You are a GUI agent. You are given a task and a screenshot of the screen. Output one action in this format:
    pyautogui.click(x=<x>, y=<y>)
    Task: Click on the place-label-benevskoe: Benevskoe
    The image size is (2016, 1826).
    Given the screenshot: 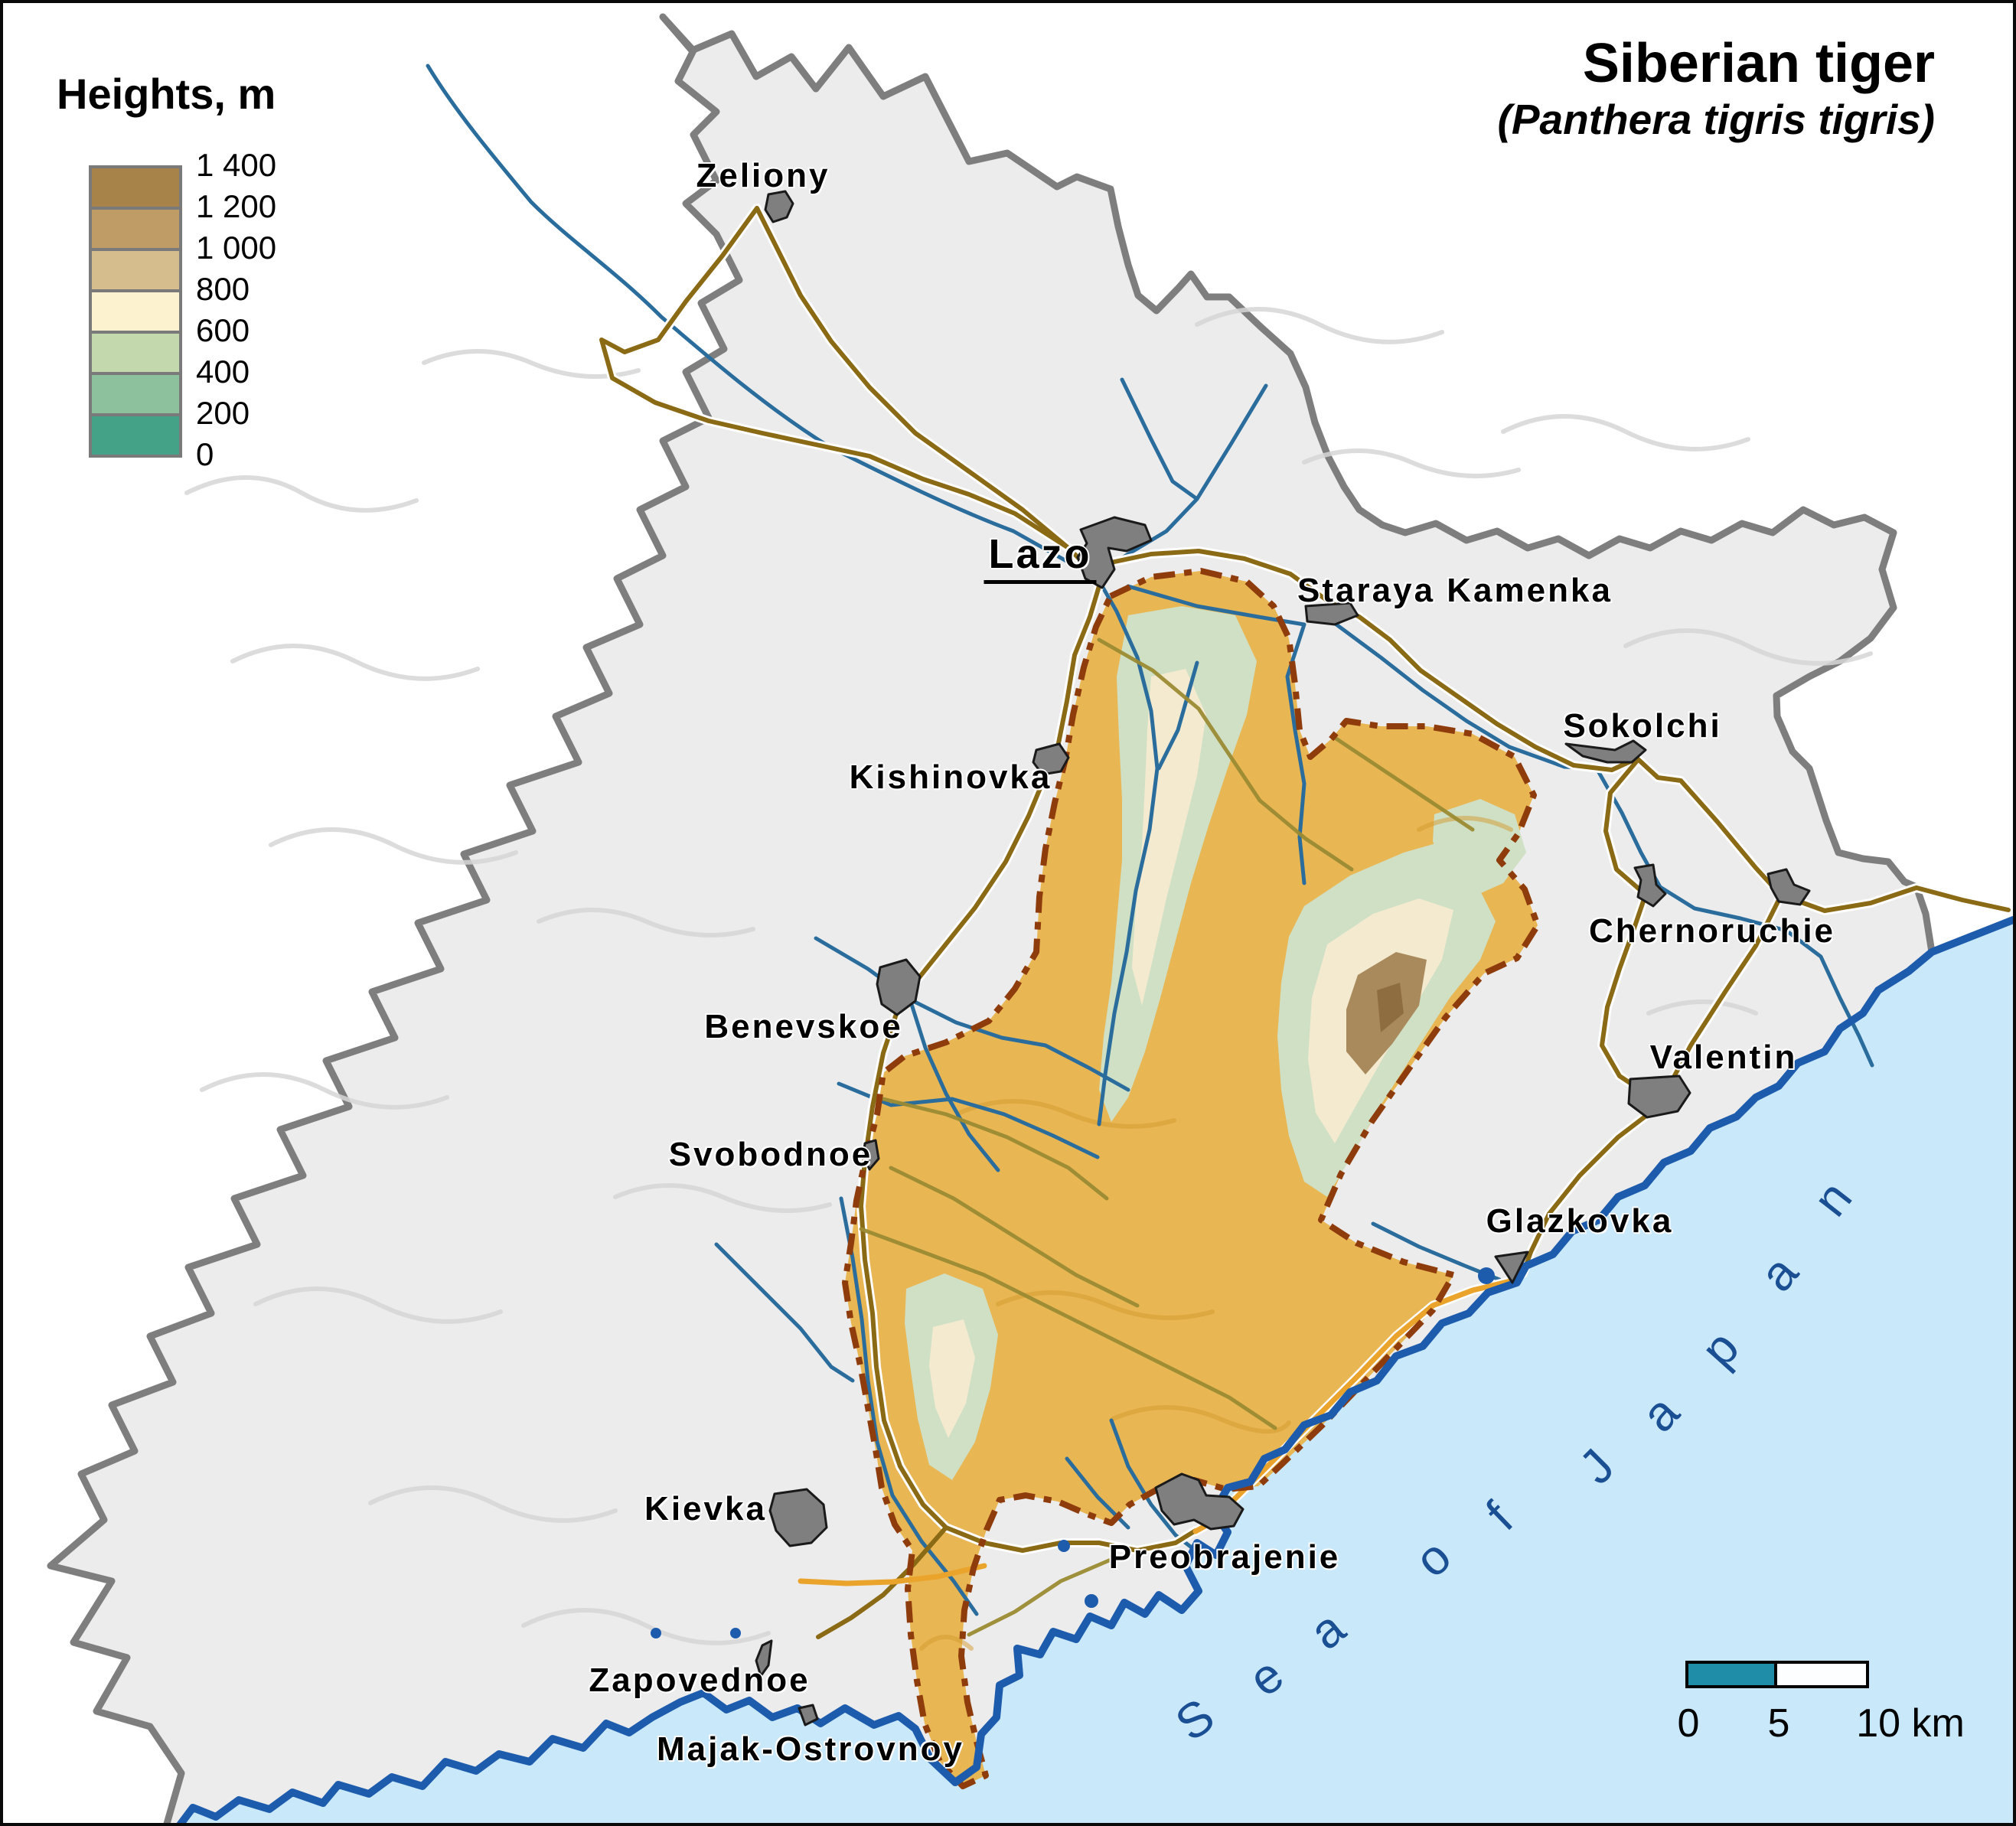 What is the action you would take?
    pyautogui.click(x=803, y=1026)
    